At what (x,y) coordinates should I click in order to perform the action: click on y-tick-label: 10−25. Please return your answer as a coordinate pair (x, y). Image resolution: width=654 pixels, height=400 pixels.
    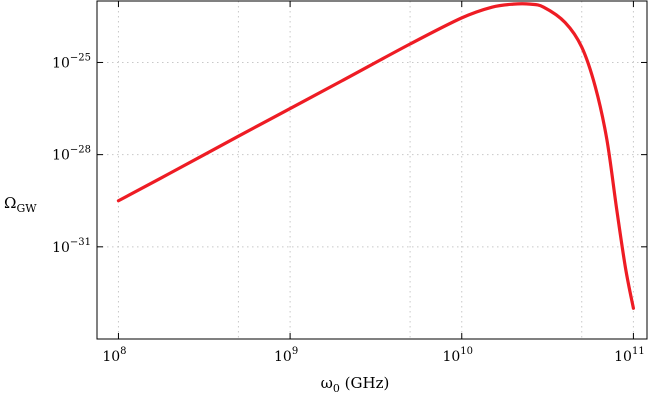
    Looking at the image, I should click on (71, 61).